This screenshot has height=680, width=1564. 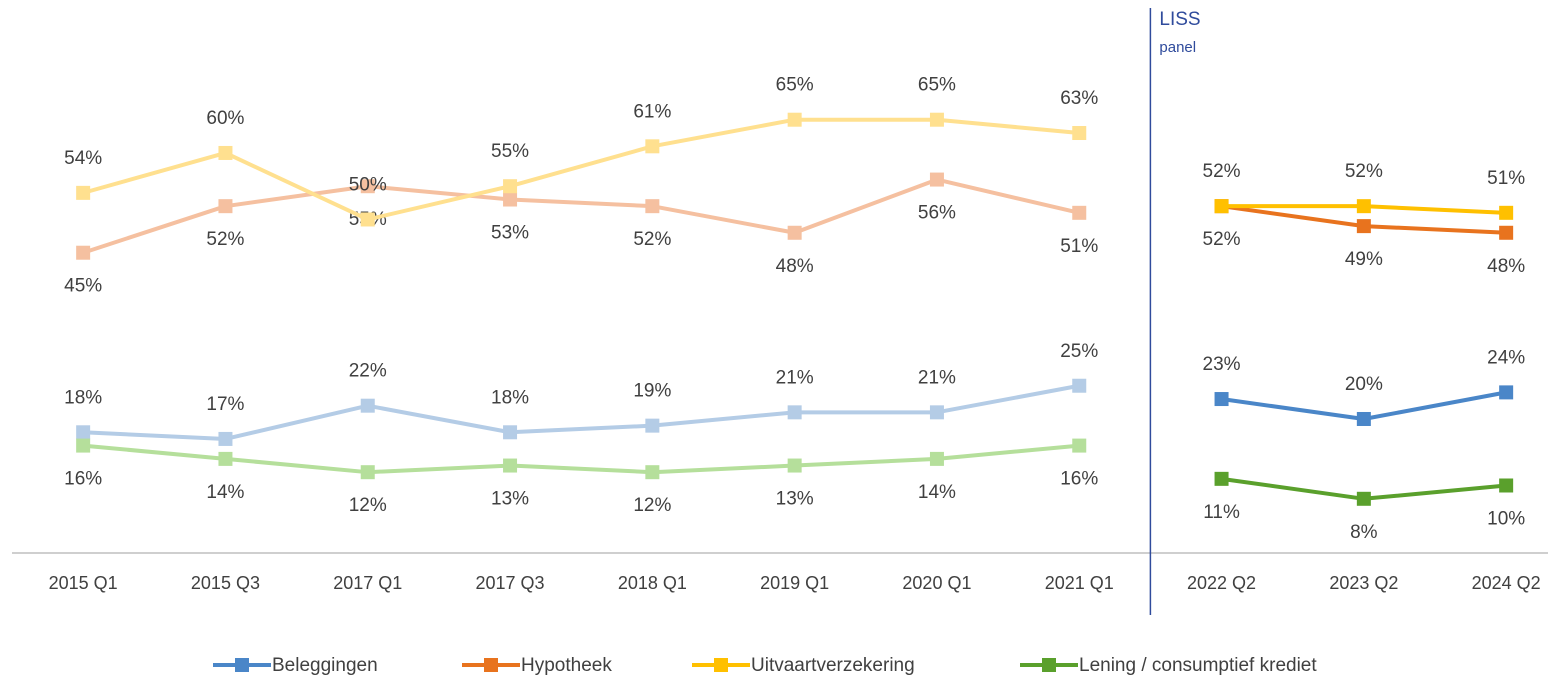 What do you see at coordinates (1177, 47) in the screenshot?
I see `annotation-sub: panel` at bounding box center [1177, 47].